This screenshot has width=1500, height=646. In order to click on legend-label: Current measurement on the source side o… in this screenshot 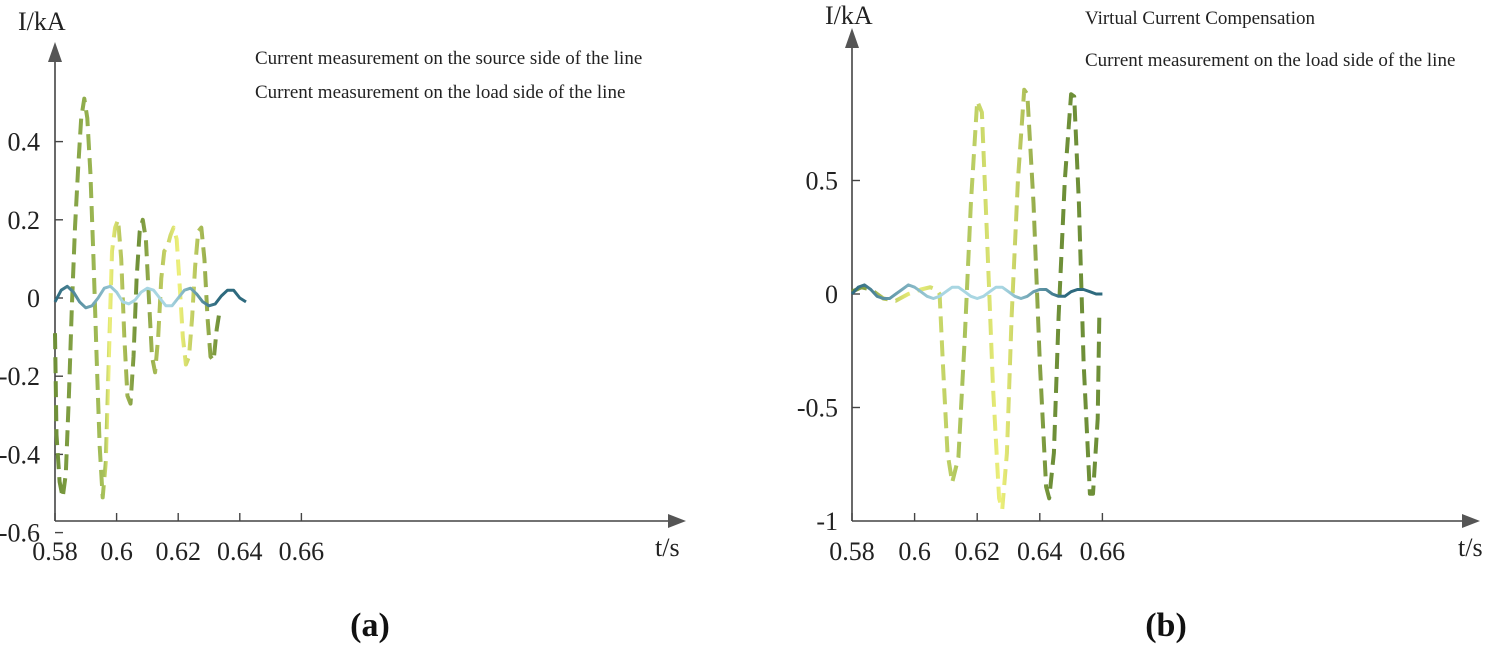, I will do `click(448, 58)`.